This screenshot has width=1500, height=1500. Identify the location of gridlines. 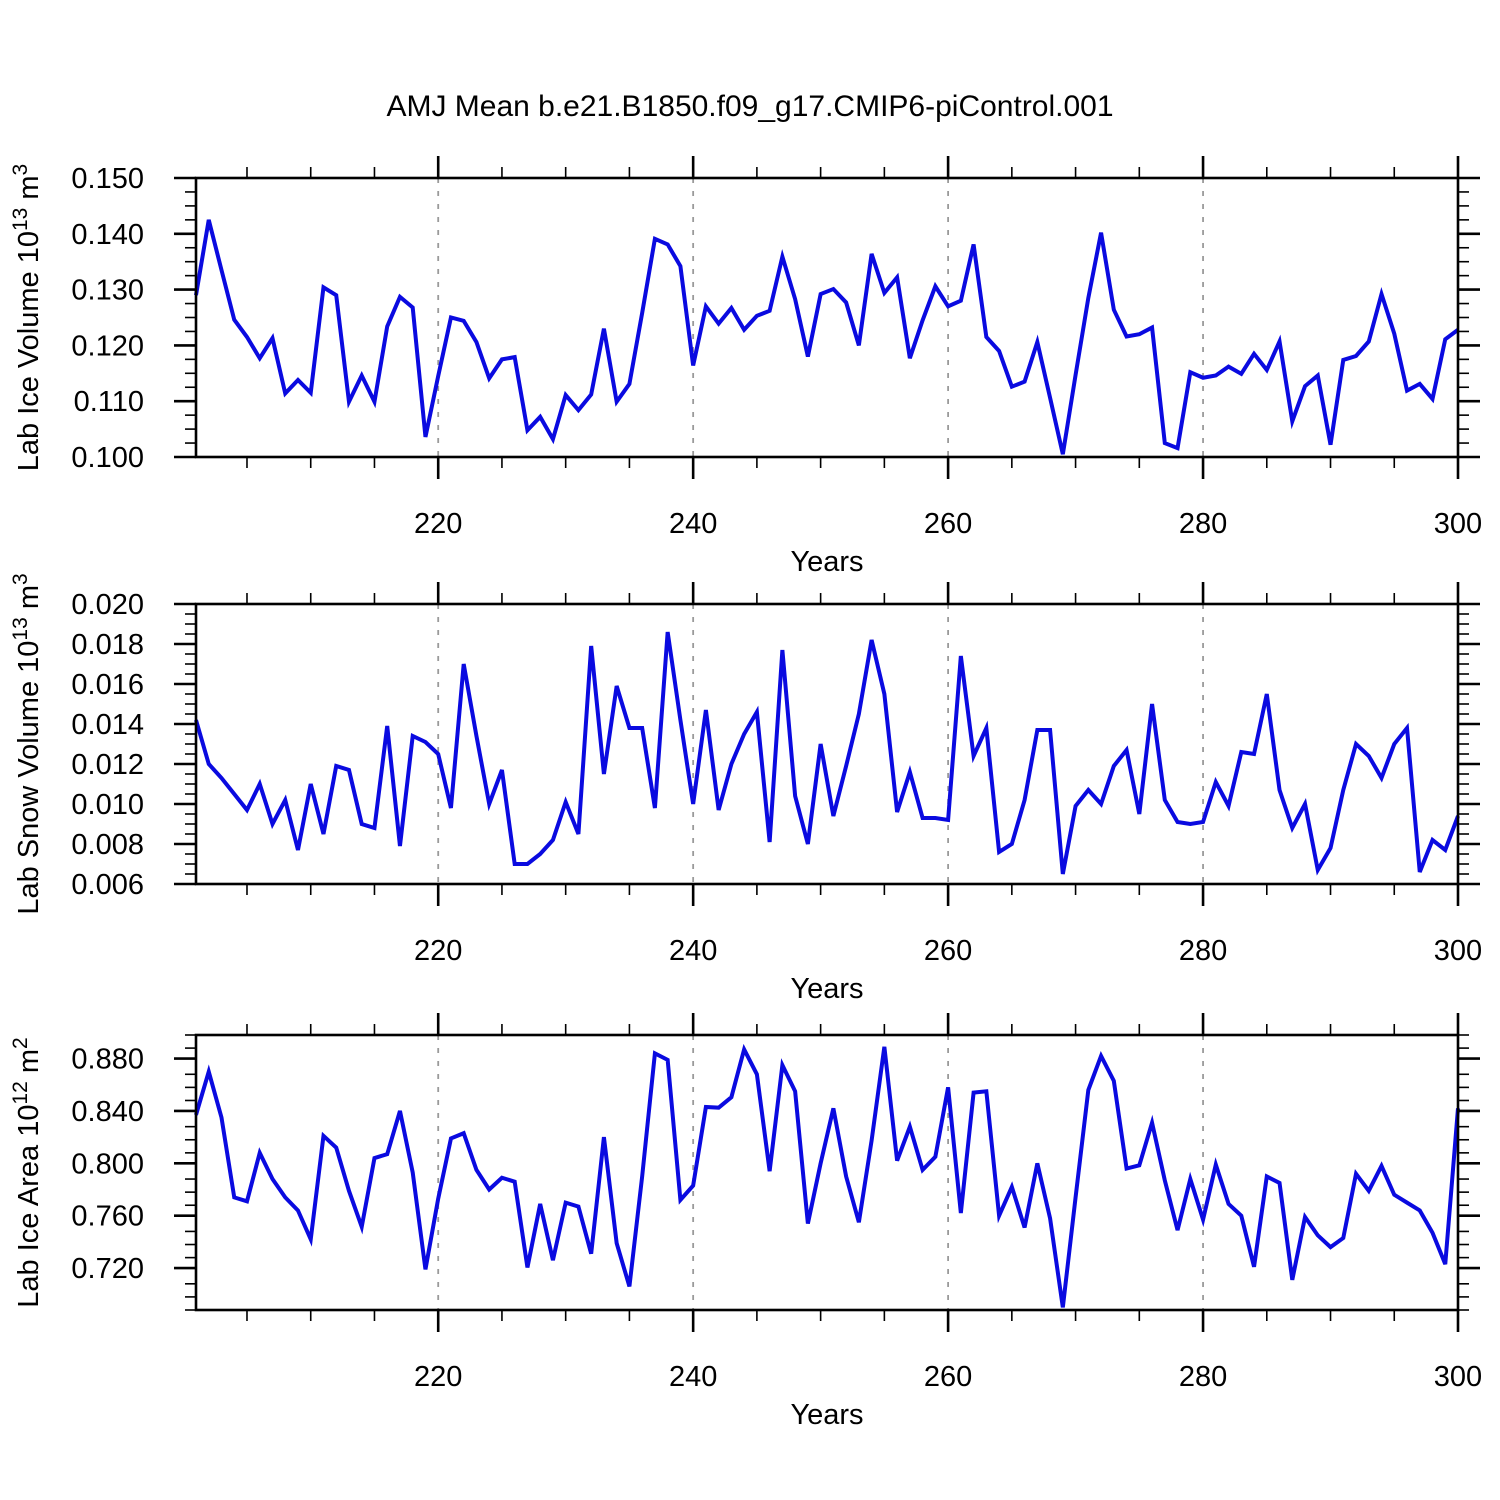
(820, 317).